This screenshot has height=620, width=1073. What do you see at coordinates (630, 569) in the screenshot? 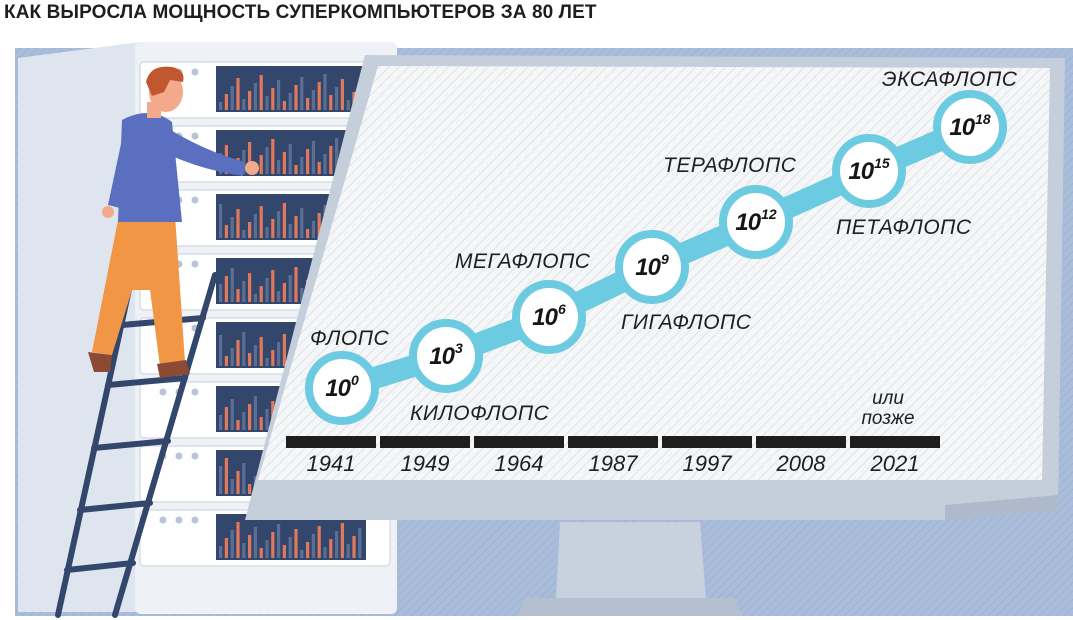
I see `monitor-stand` at bounding box center [630, 569].